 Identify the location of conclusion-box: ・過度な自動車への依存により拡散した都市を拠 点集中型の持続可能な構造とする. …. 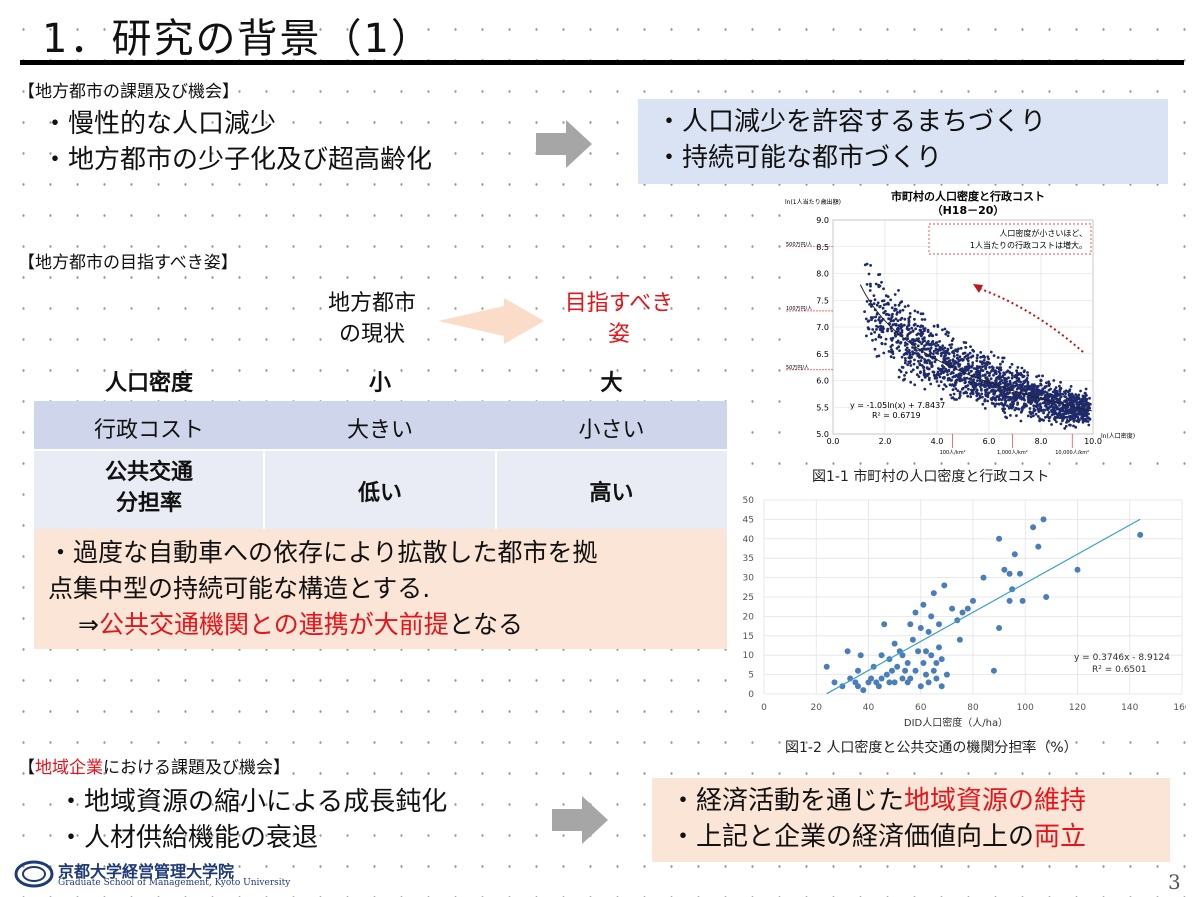
(380, 589).